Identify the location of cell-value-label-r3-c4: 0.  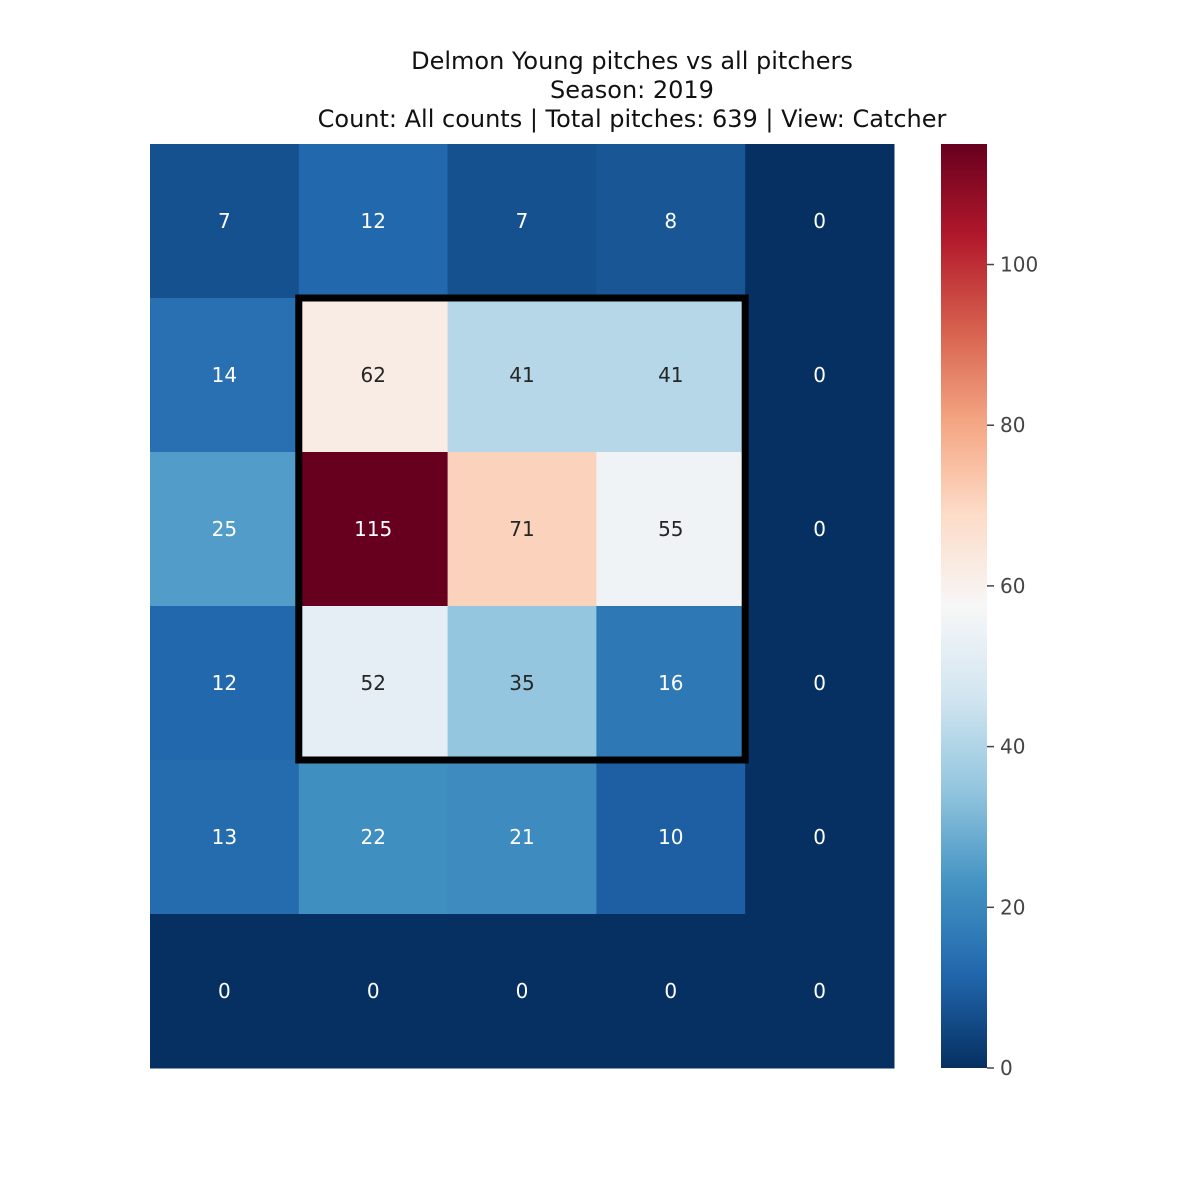
(819, 683).